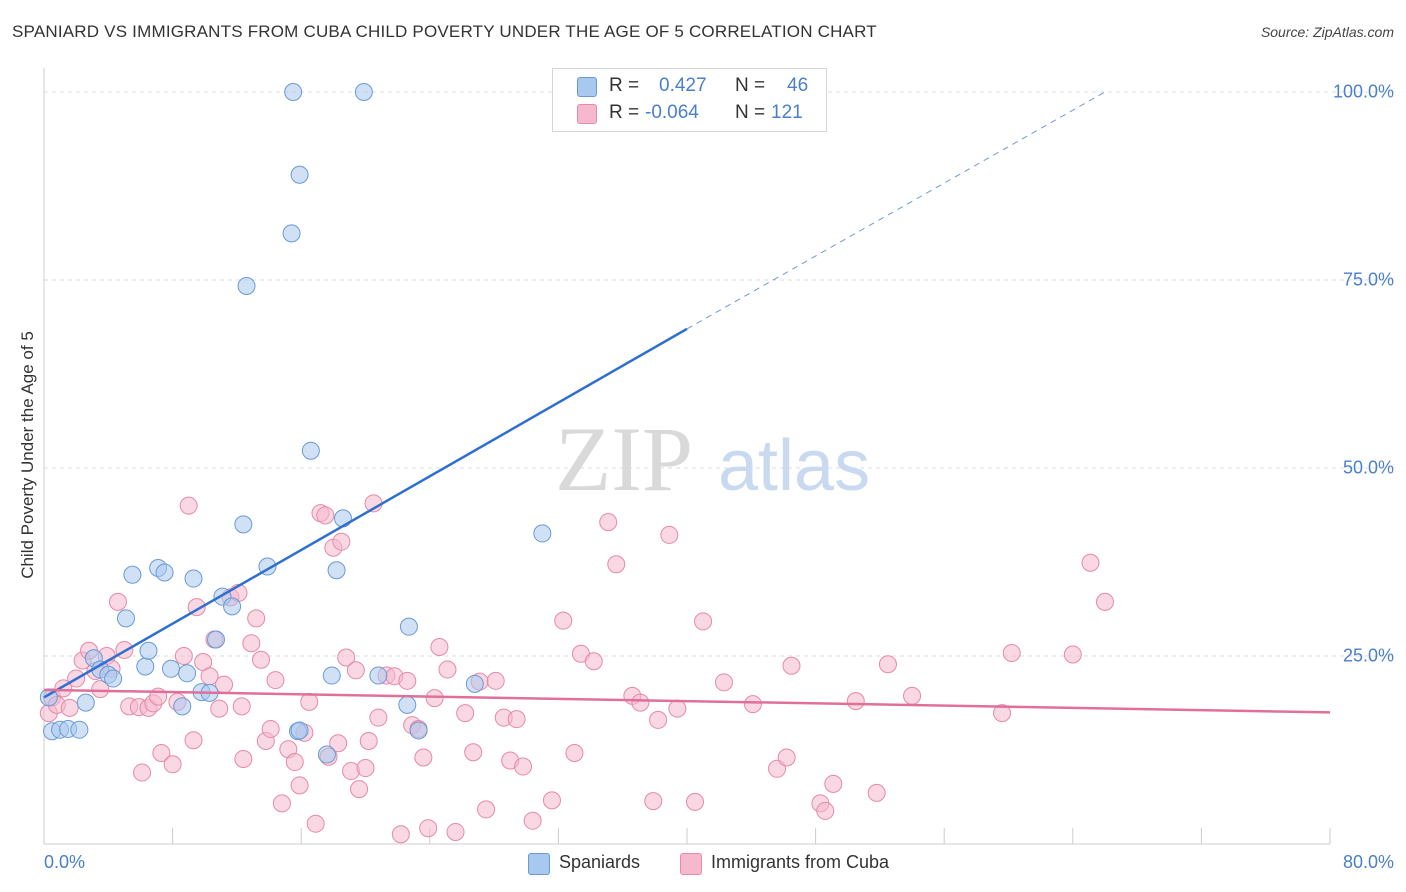 The height and width of the screenshot is (892, 1406). Describe the element at coordinates (672, 112) in the screenshot. I see `legend-r-value: -0.064` at that location.